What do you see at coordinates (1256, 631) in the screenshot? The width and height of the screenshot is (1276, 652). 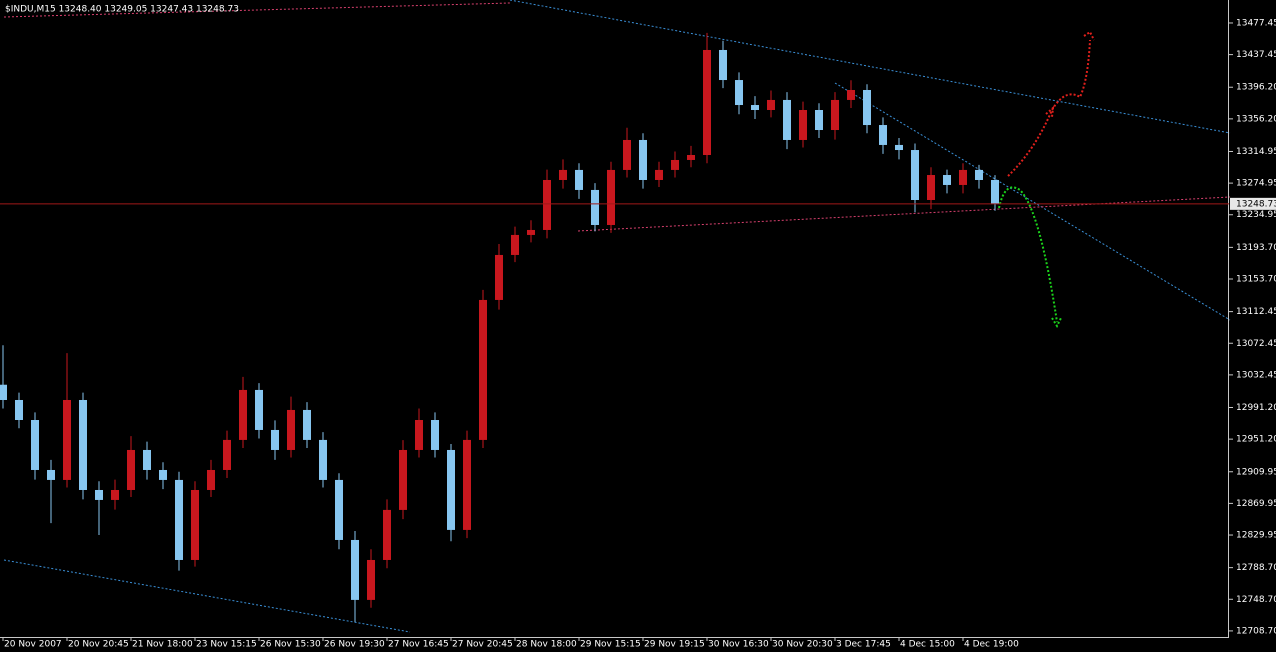 I see `y-tick-label: 12708.70` at bounding box center [1256, 631].